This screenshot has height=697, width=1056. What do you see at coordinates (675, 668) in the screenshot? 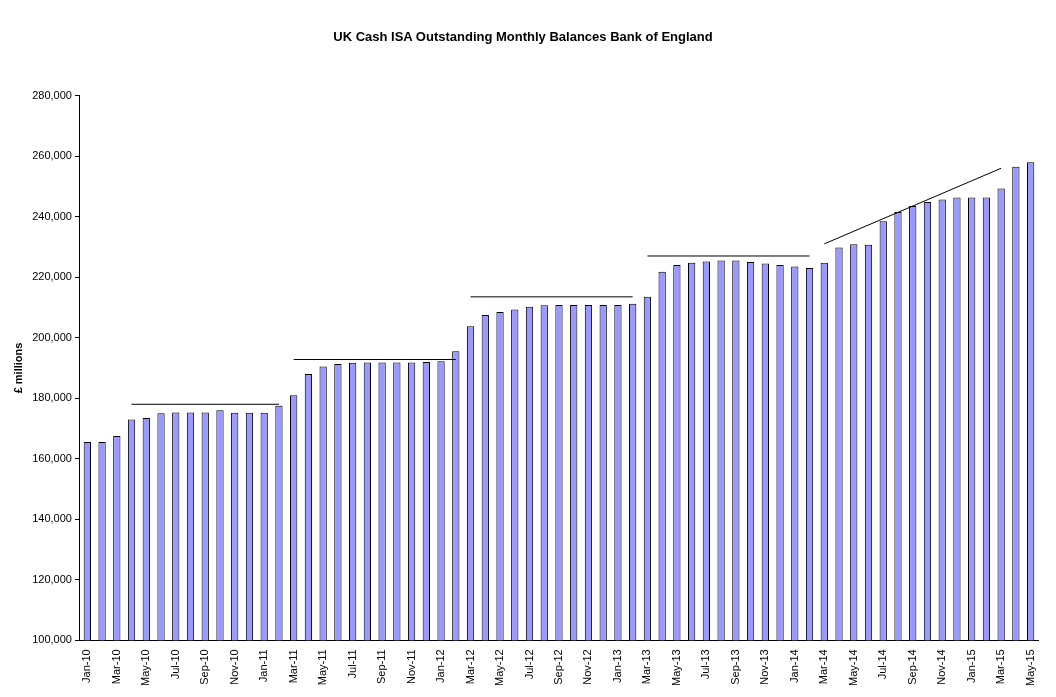
I see `x-tick-label: May-13` at bounding box center [675, 668].